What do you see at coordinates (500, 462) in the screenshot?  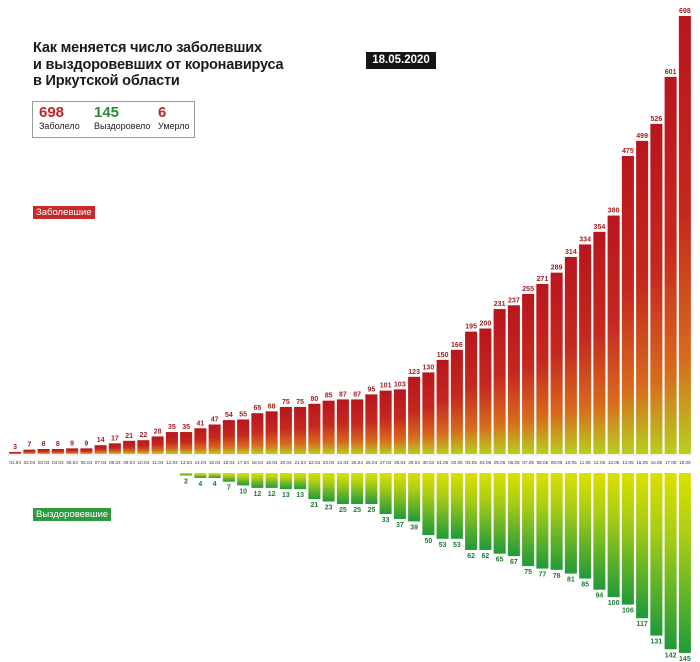 I see `date-label: 05.05` at bounding box center [500, 462].